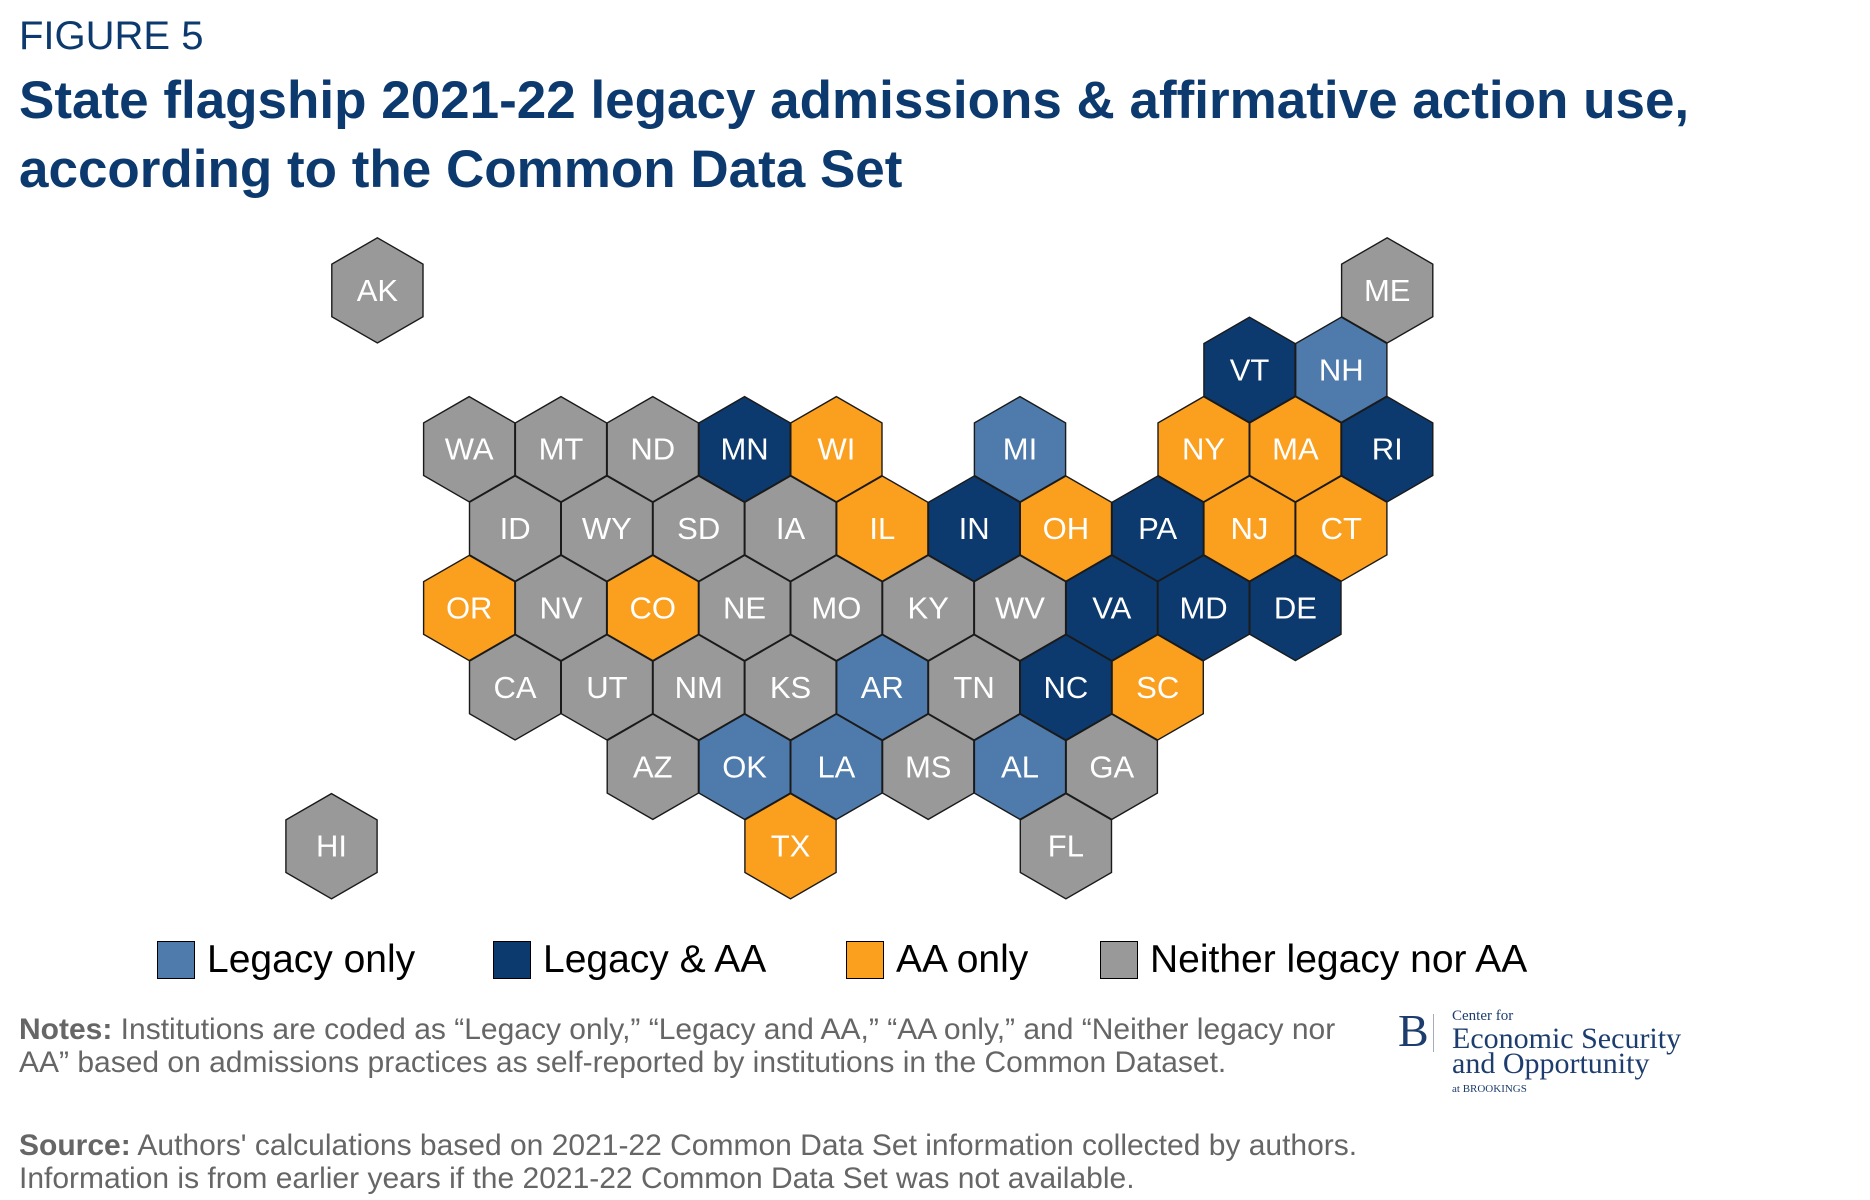  I want to click on state-hex-or: OR, so click(469, 608).